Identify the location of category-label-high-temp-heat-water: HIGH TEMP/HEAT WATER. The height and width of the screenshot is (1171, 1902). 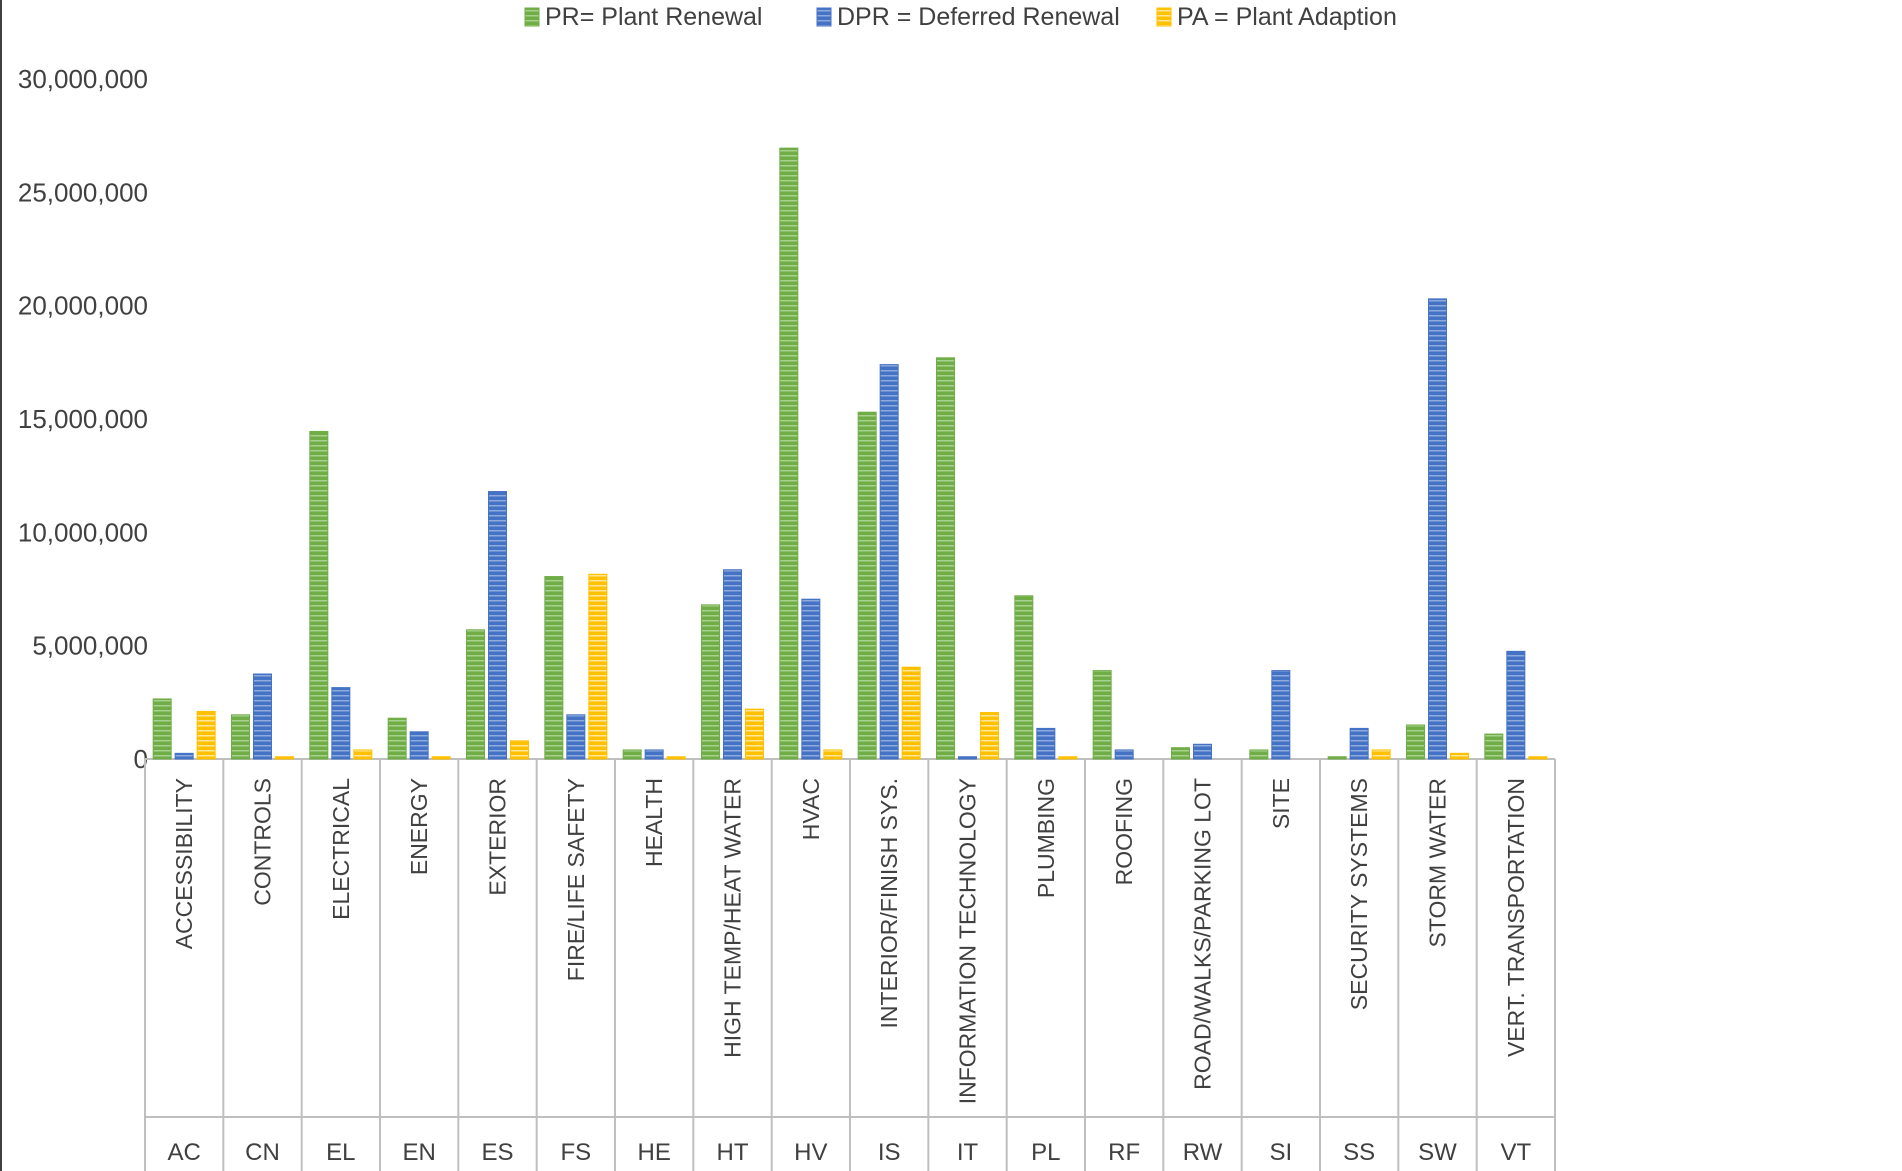
(733, 918).